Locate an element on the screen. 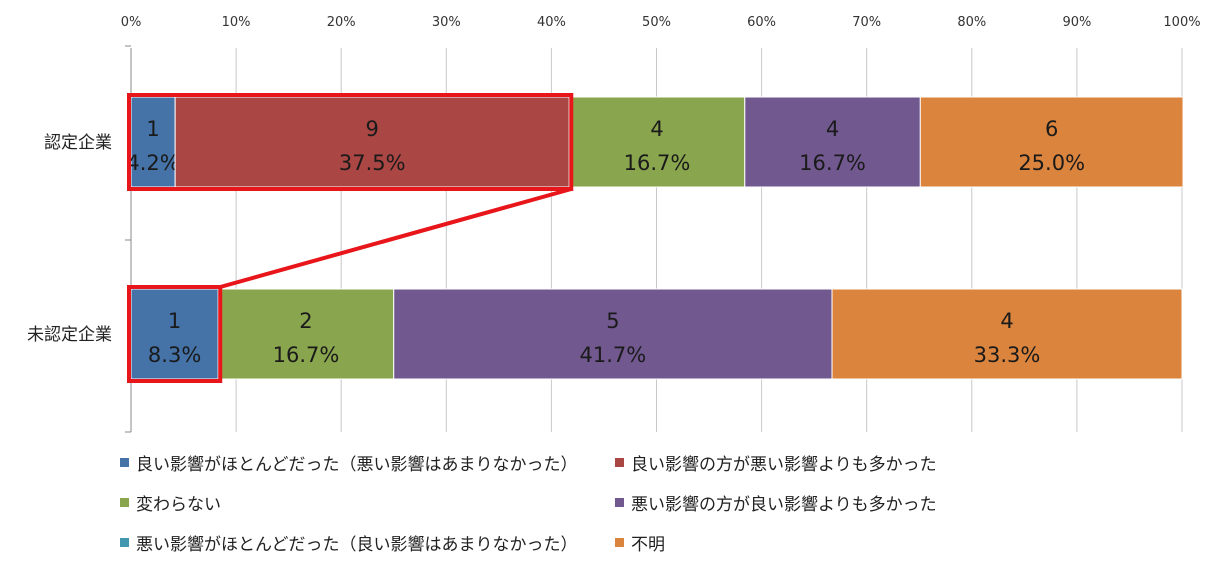  legend-label: 悪い影響がほとんどだった（良い影響はあまりなかった） is located at coordinates (357, 545).